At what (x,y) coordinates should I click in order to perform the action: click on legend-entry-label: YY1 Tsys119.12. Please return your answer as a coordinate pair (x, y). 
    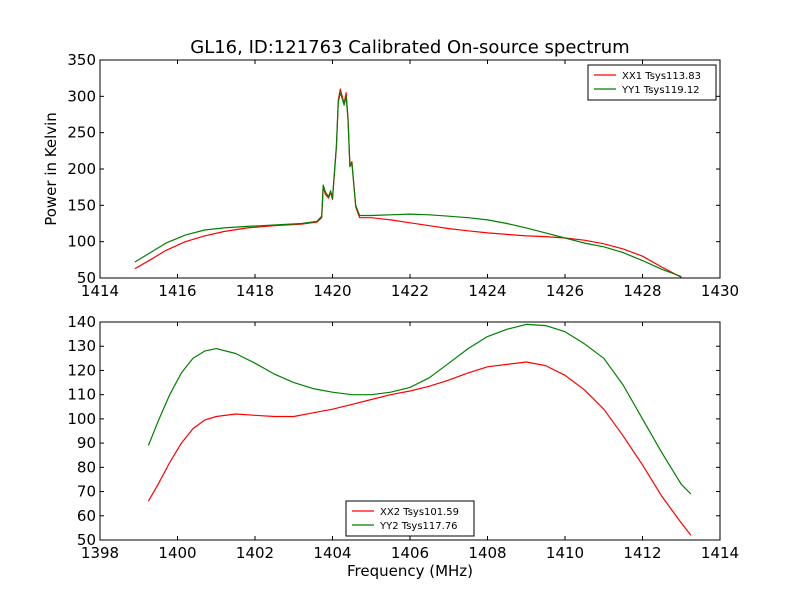
    Looking at the image, I should click on (660, 90).